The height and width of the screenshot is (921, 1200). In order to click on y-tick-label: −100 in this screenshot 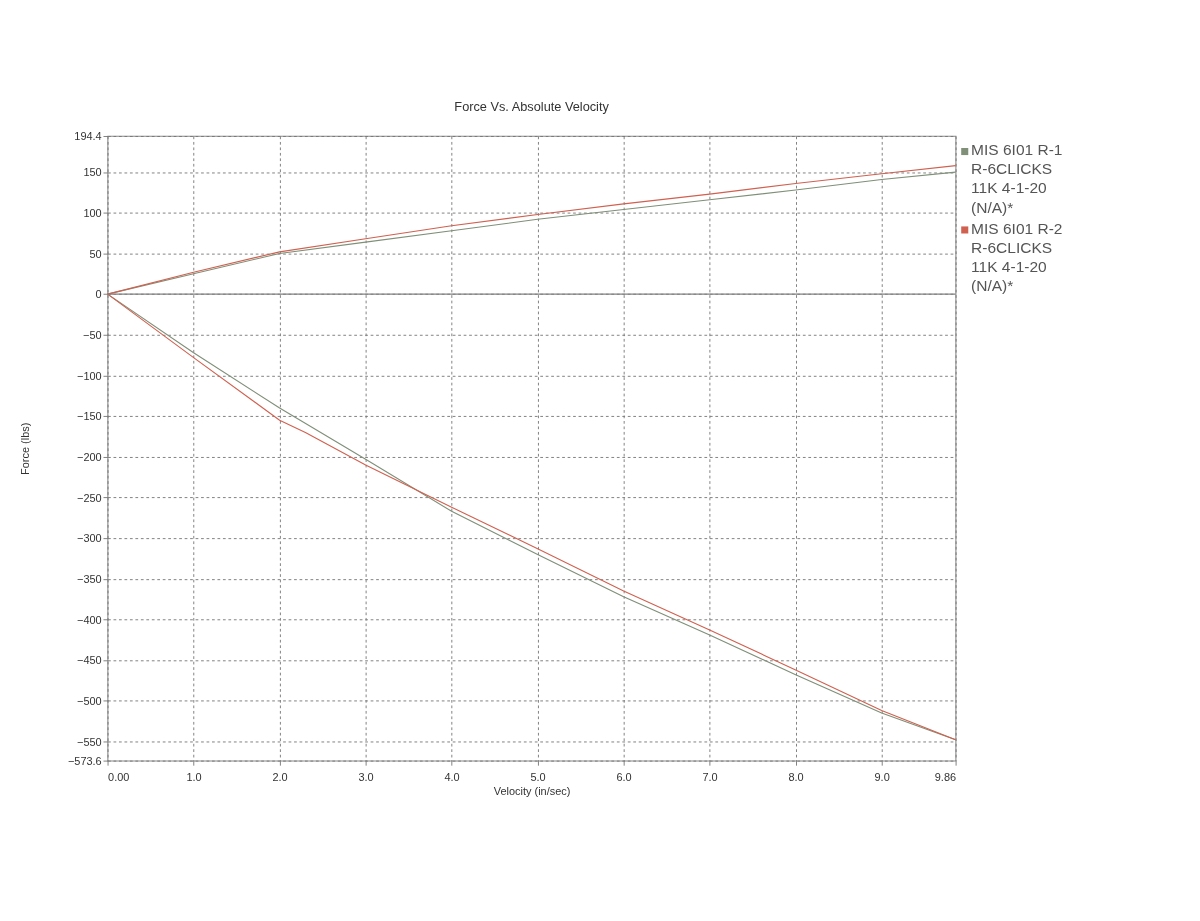, I will do `click(89, 375)`.